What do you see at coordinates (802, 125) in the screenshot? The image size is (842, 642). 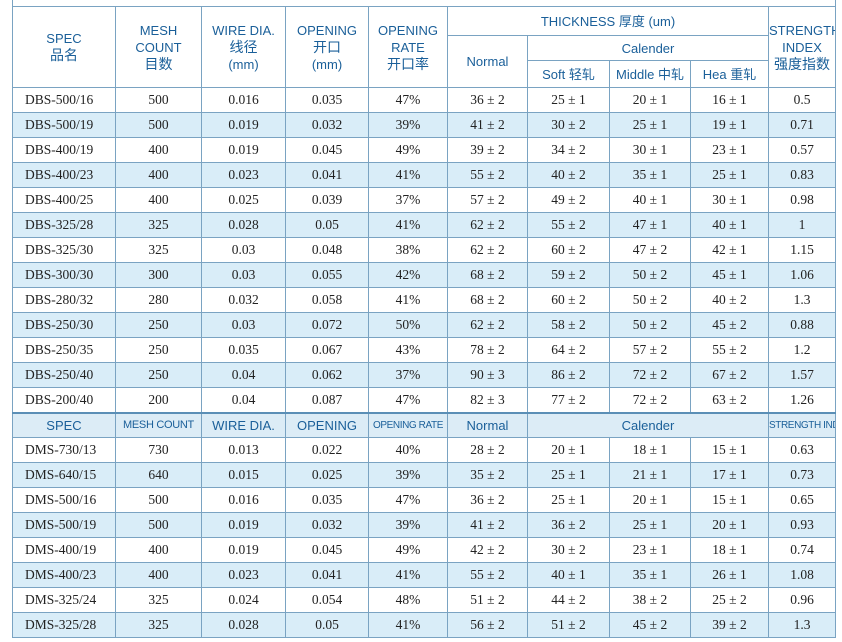 I see `table-cell: 0.71` at bounding box center [802, 125].